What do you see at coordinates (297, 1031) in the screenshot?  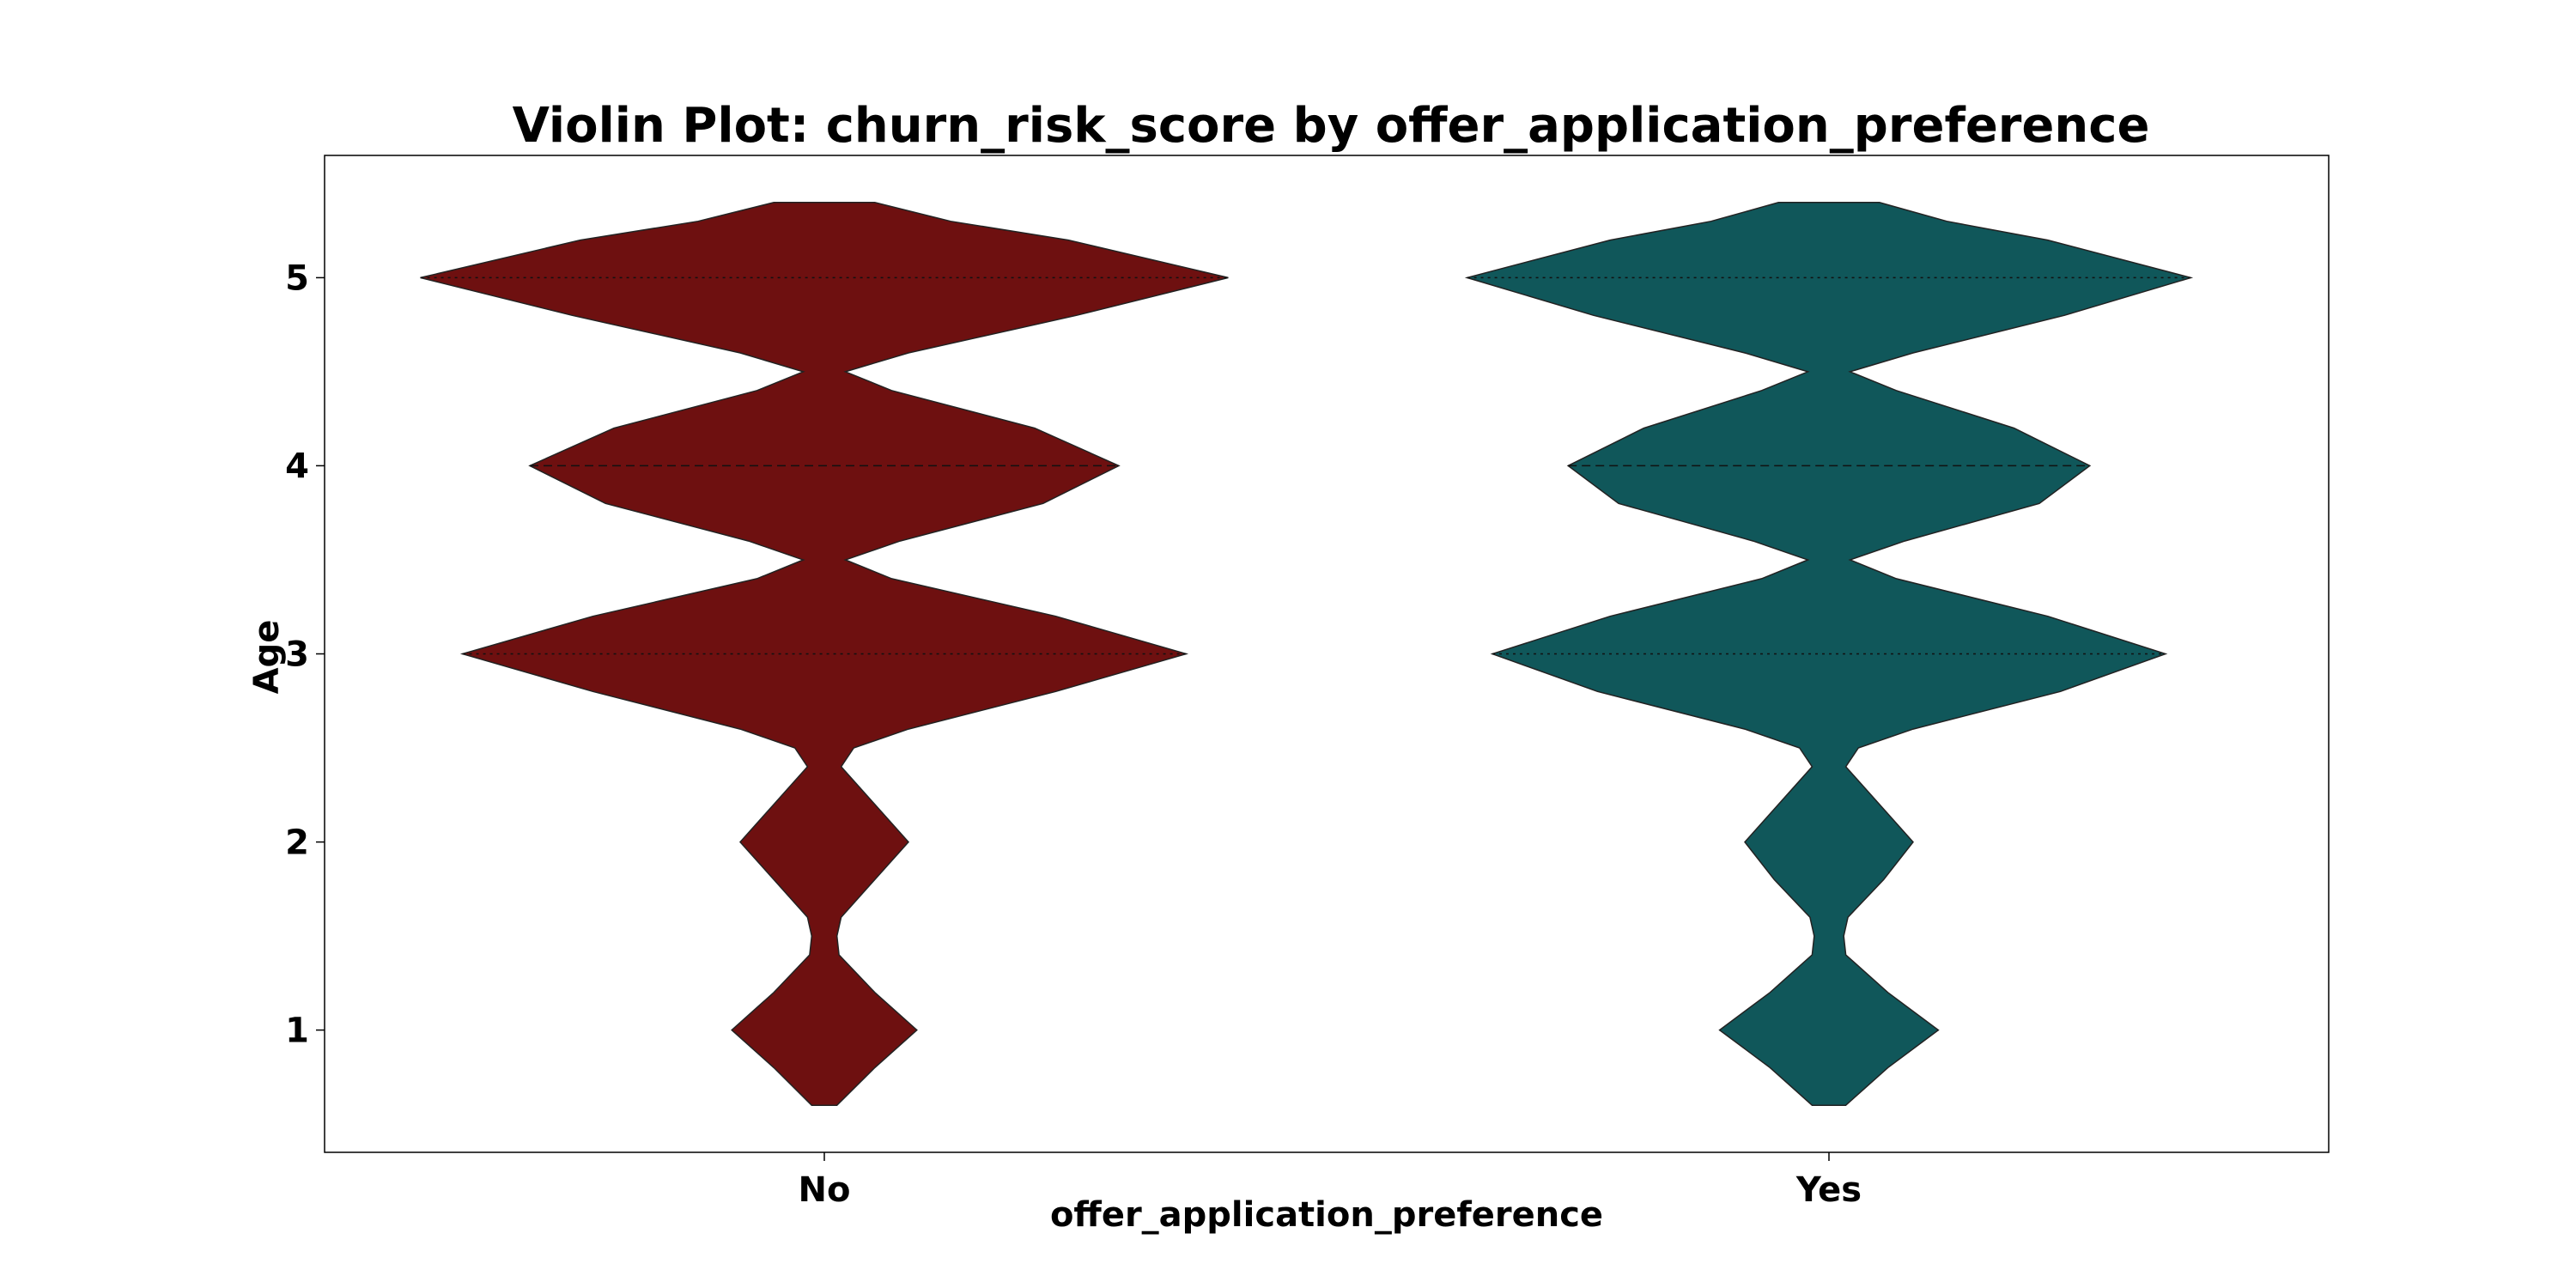 I see `y-tick-label-1: 1` at bounding box center [297, 1031].